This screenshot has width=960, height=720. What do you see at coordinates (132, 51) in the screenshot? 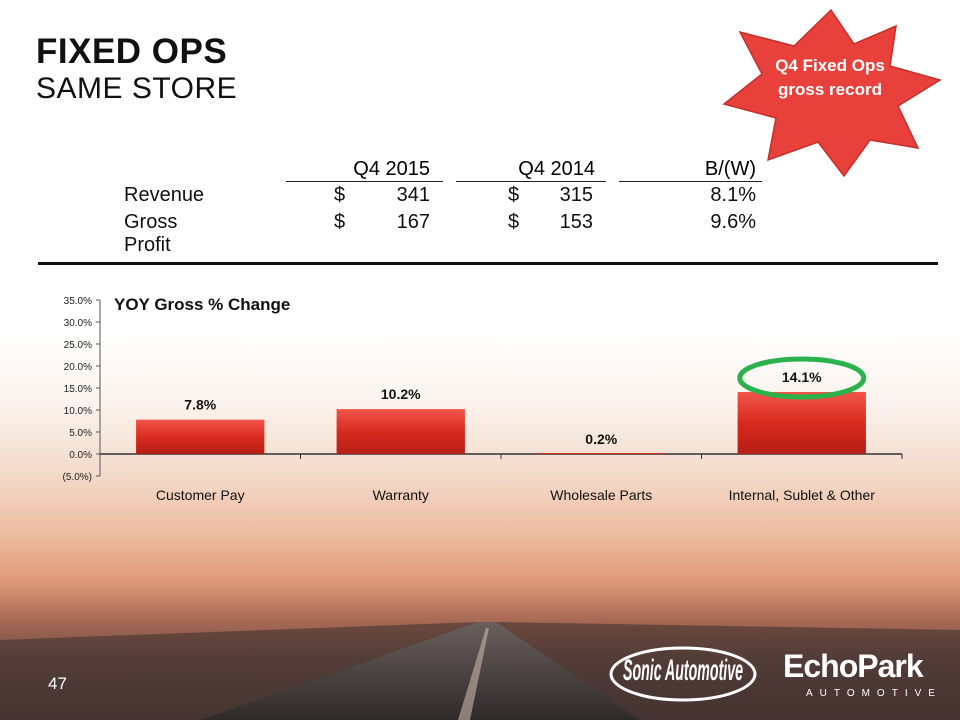
I see `page-title: FIXED OPS` at bounding box center [132, 51].